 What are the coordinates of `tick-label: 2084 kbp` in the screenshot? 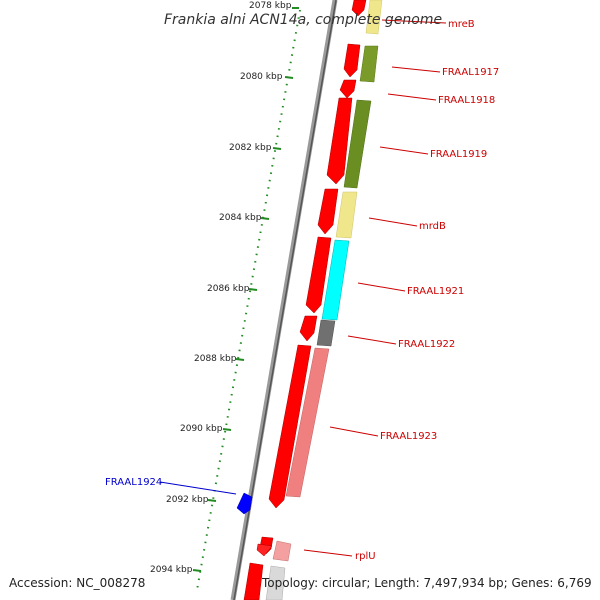 It's located at (240, 218).